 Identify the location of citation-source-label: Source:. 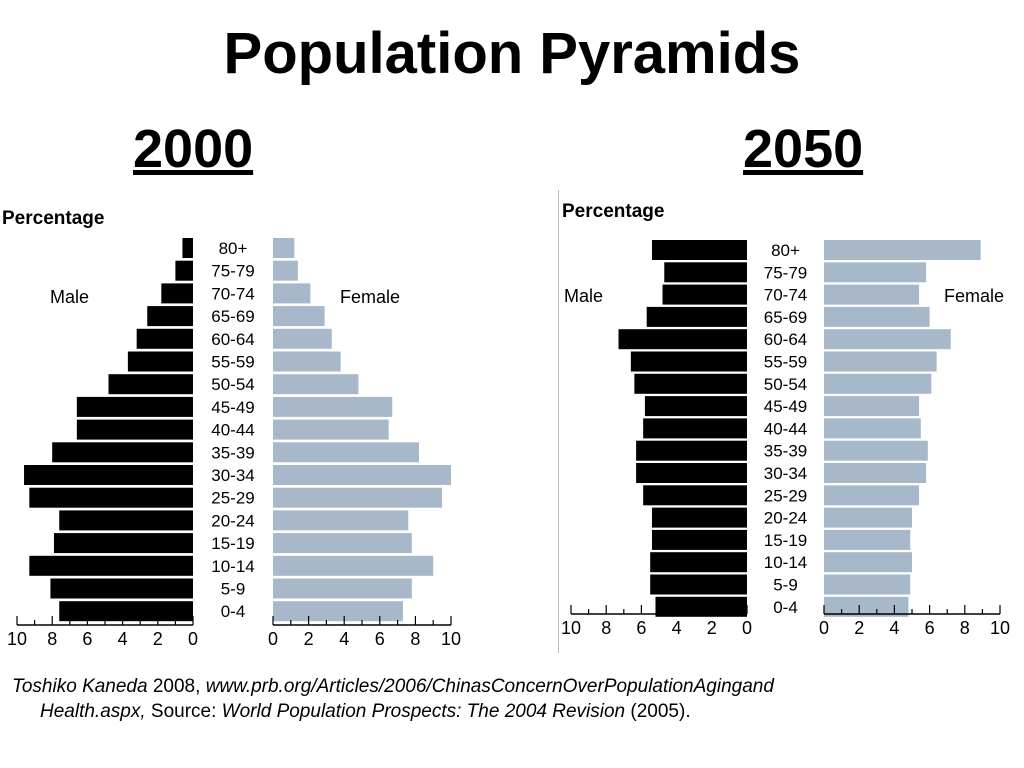
(183, 711).